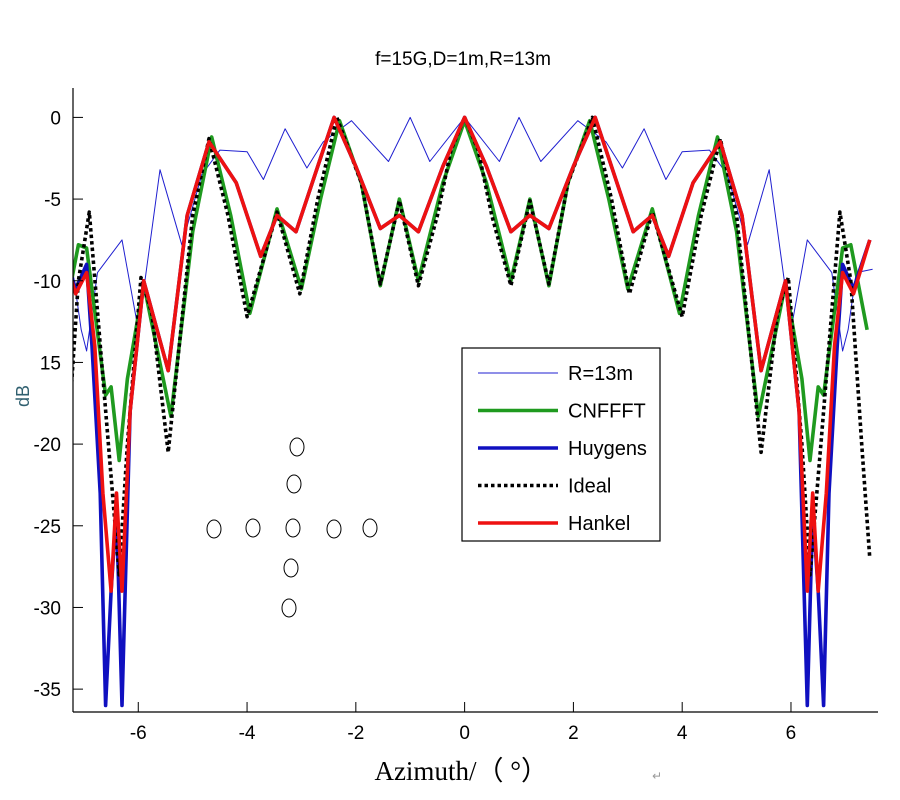  Describe the element at coordinates (599, 524) in the screenshot. I see `legend-label: Hankel` at that location.